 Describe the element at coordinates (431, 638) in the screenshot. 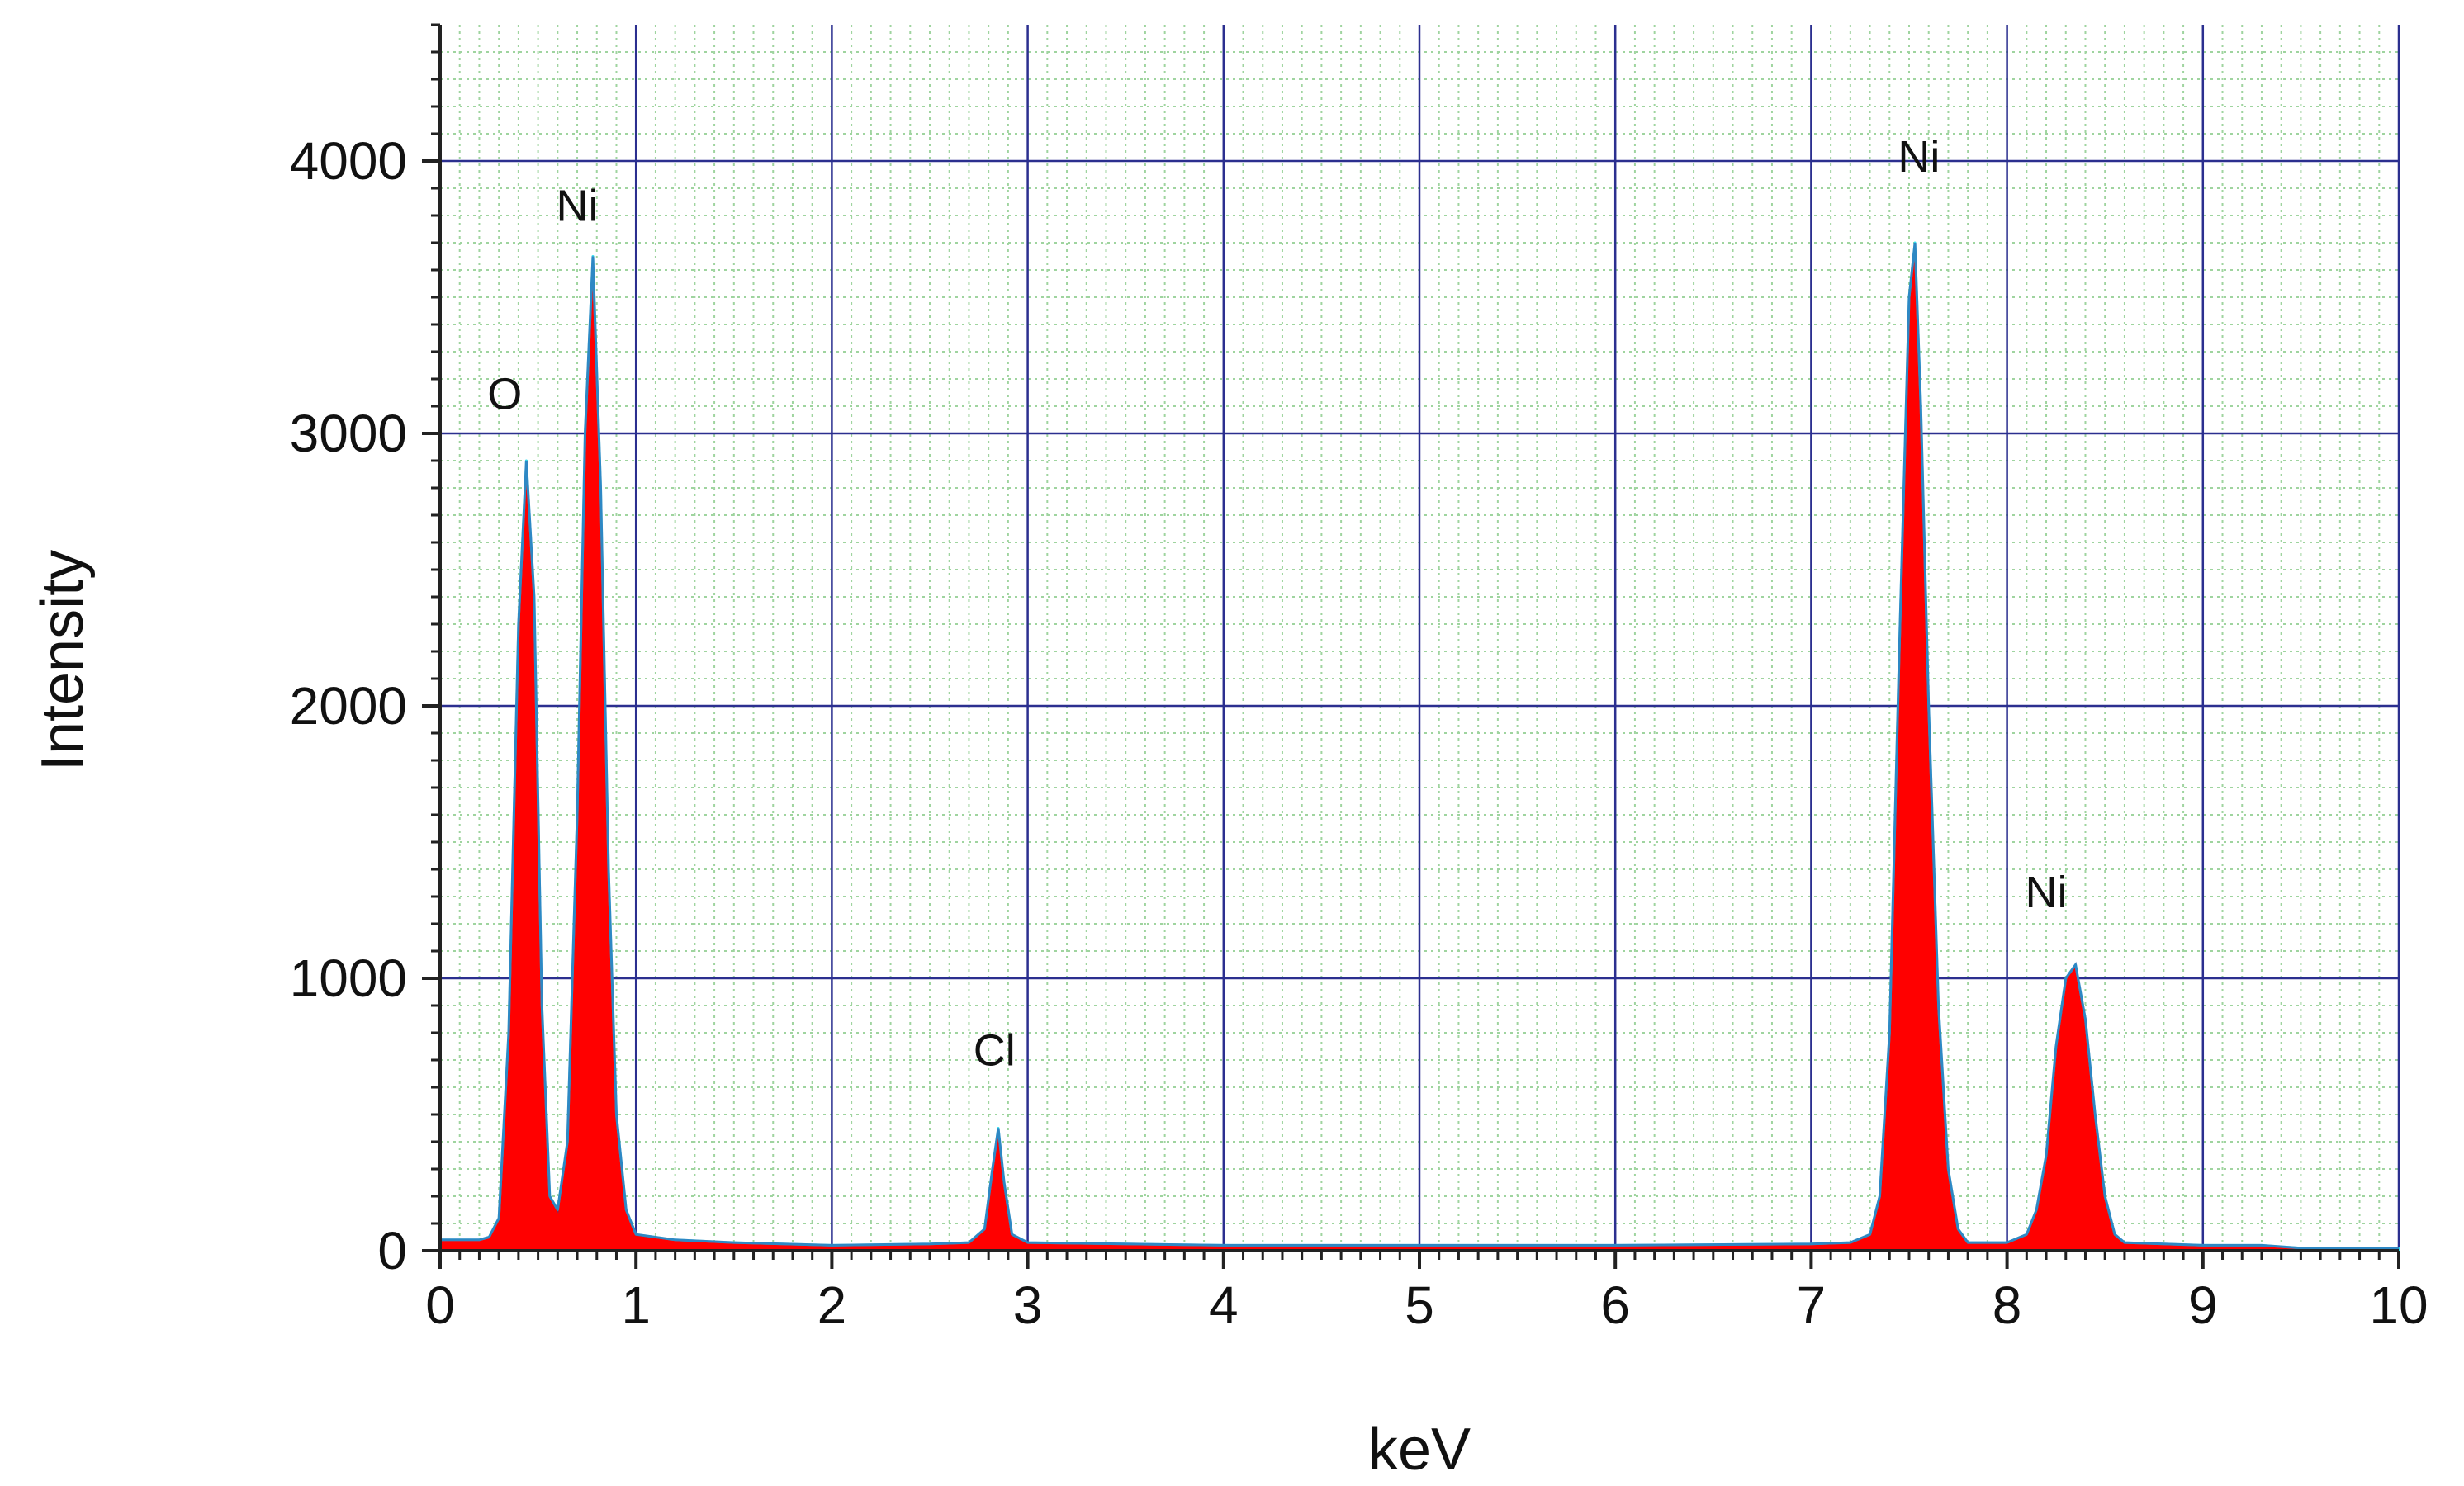

I see `y-ticks` at that location.